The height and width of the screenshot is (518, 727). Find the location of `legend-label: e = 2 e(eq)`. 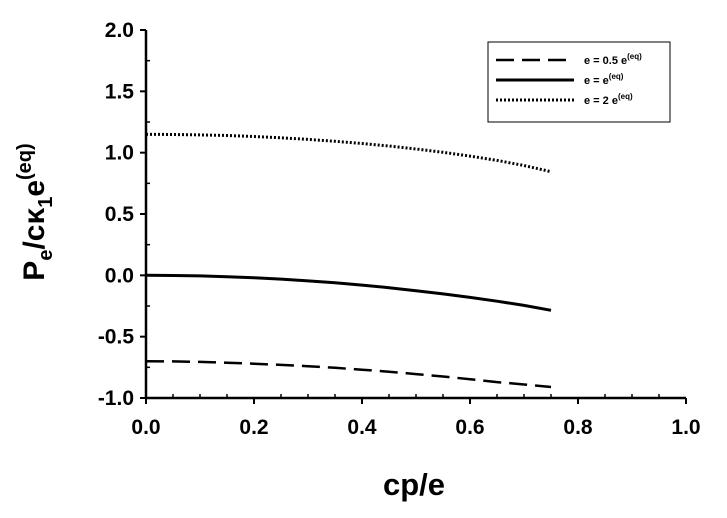

legend-label: e = 2 e(eq) is located at coordinates (608, 99).